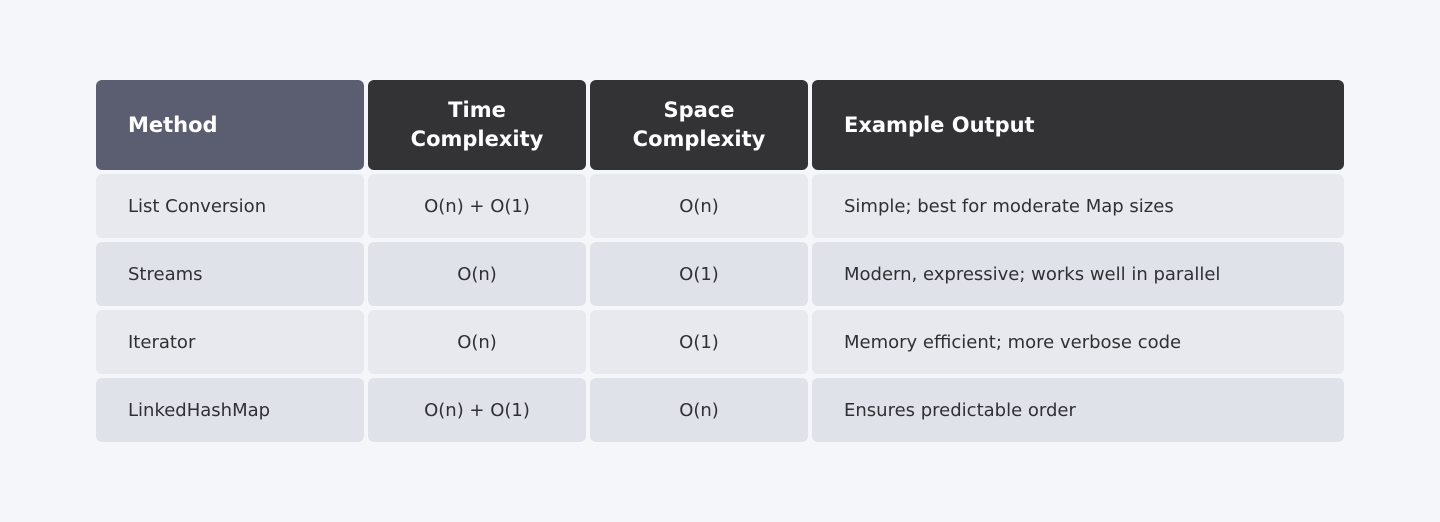  What do you see at coordinates (230, 206) in the screenshot?
I see `table-cell: List Conversion` at bounding box center [230, 206].